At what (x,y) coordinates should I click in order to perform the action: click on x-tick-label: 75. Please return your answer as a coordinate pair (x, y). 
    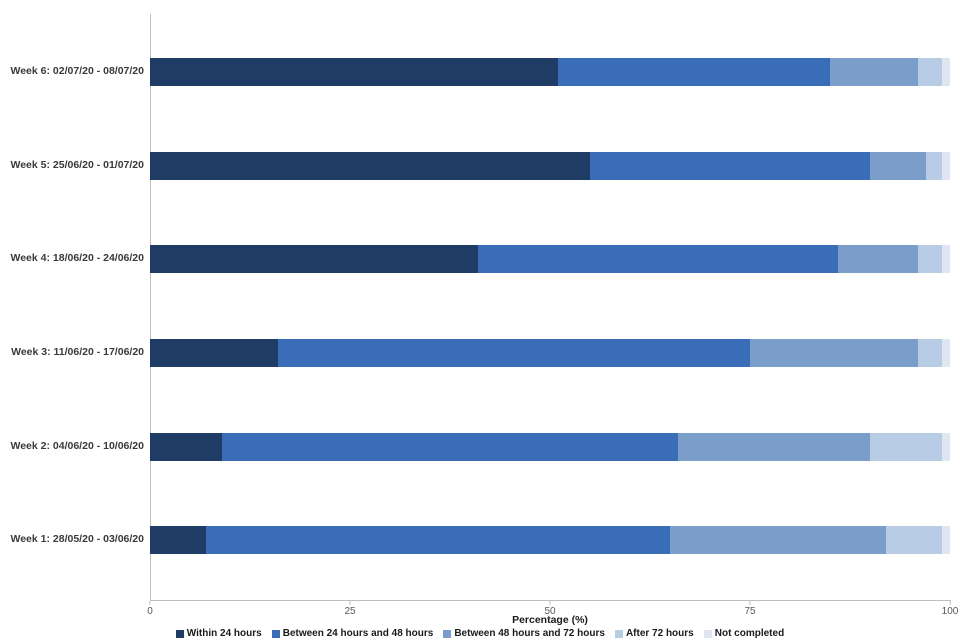
    Looking at the image, I should click on (750, 611).